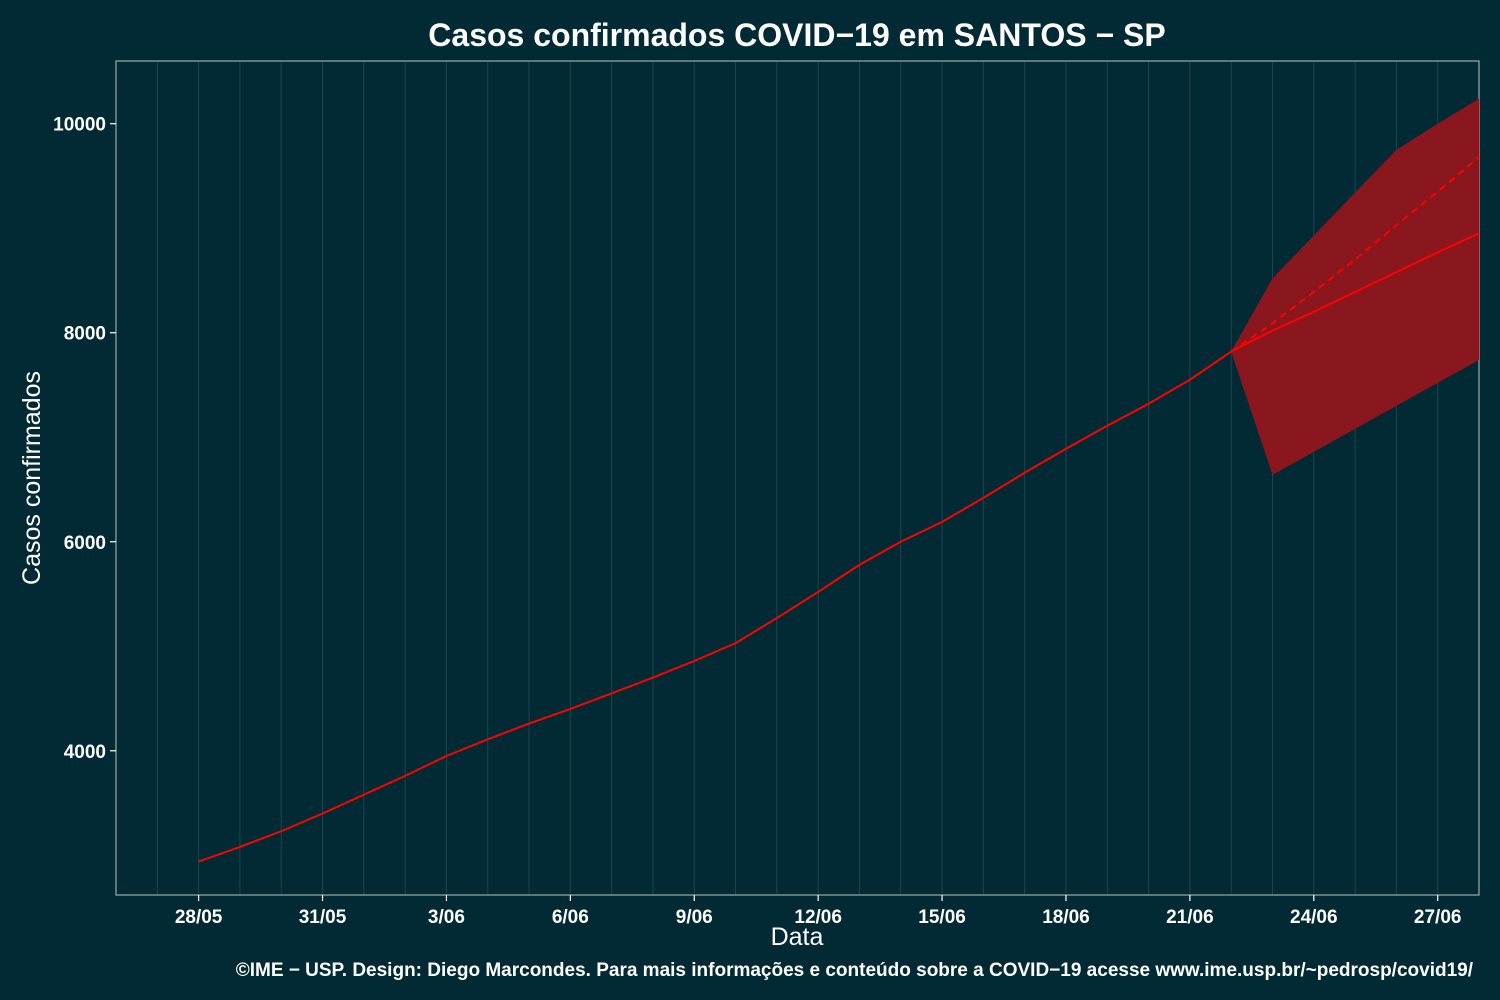  Describe the element at coordinates (818, 917) in the screenshot. I see `x-tick-label: 12/06` at that location.